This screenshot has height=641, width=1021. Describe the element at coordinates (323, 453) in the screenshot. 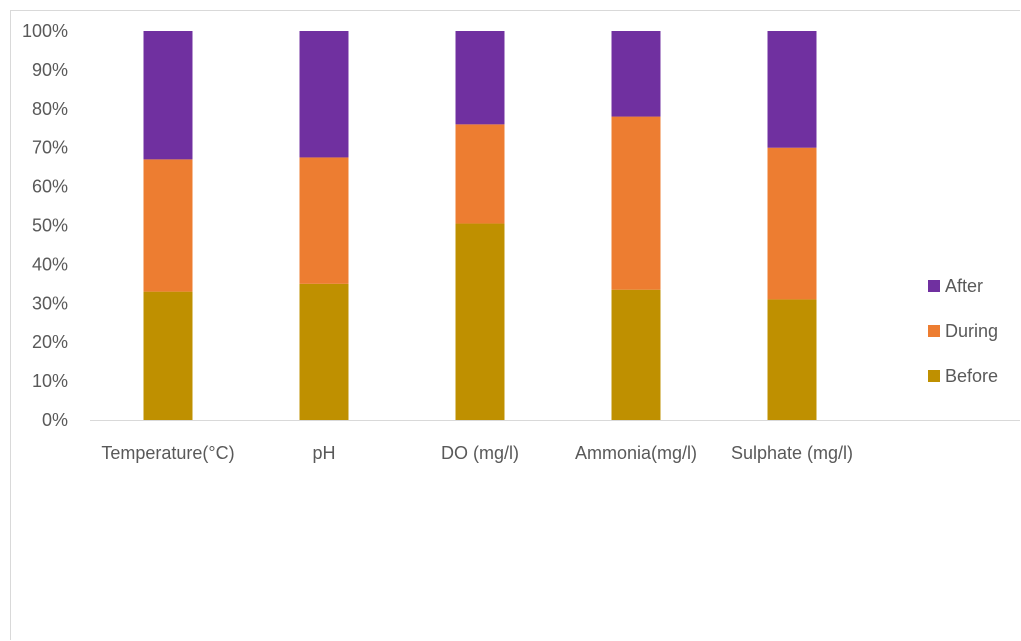

I see `x-tick-label: pH` at that location.